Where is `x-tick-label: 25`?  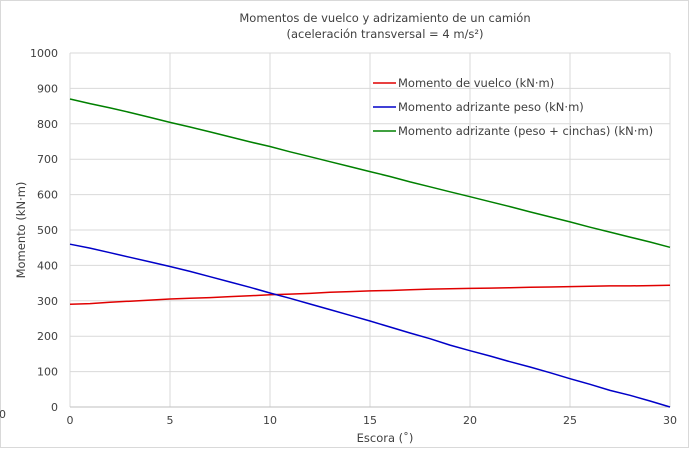
x-tick-label: 25 is located at coordinates (570, 420).